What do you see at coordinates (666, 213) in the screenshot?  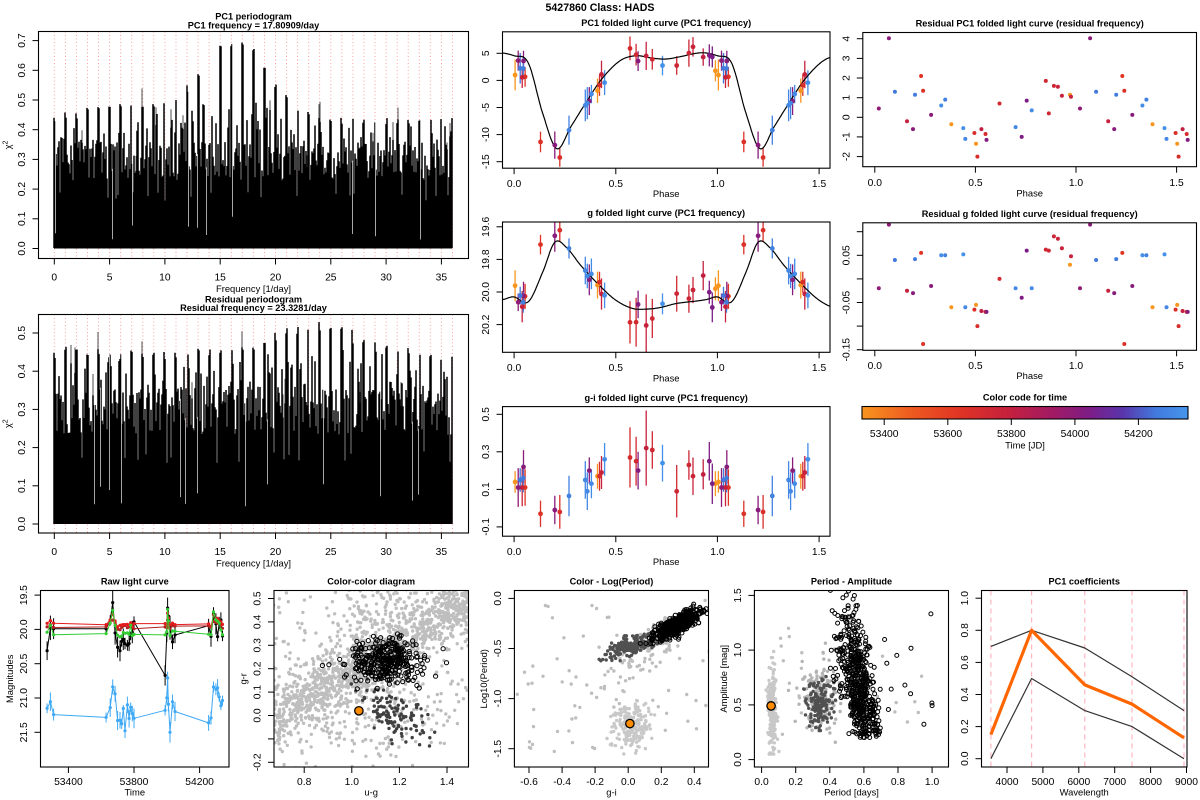 I see `svg-text:g folded light curve (PC1 freq: g folded light curve (PC1 frequency)` at bounding box center [666, 213].